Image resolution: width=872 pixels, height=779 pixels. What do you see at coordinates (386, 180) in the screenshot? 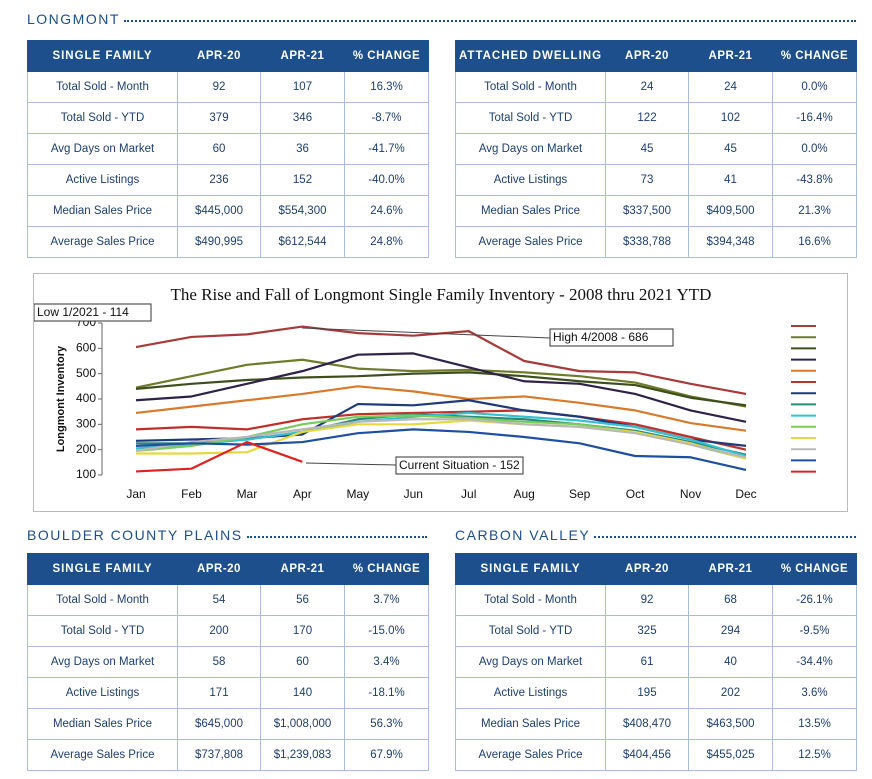
I see `cell: -40.0%` at bounding box center [386, 180].